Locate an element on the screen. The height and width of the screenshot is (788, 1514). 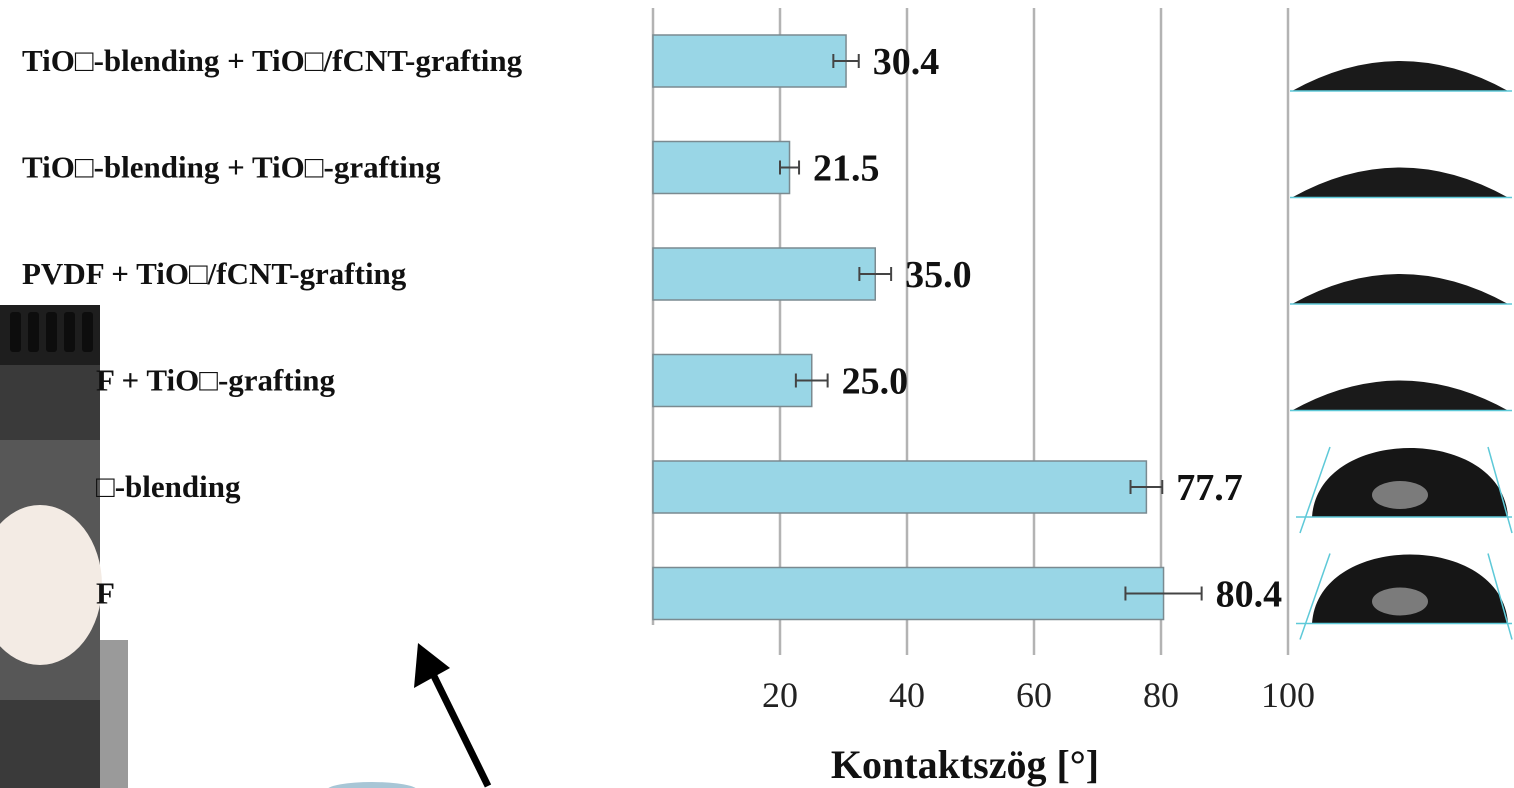
x-tick-label: 80 is located at coordinates (1161, 695).